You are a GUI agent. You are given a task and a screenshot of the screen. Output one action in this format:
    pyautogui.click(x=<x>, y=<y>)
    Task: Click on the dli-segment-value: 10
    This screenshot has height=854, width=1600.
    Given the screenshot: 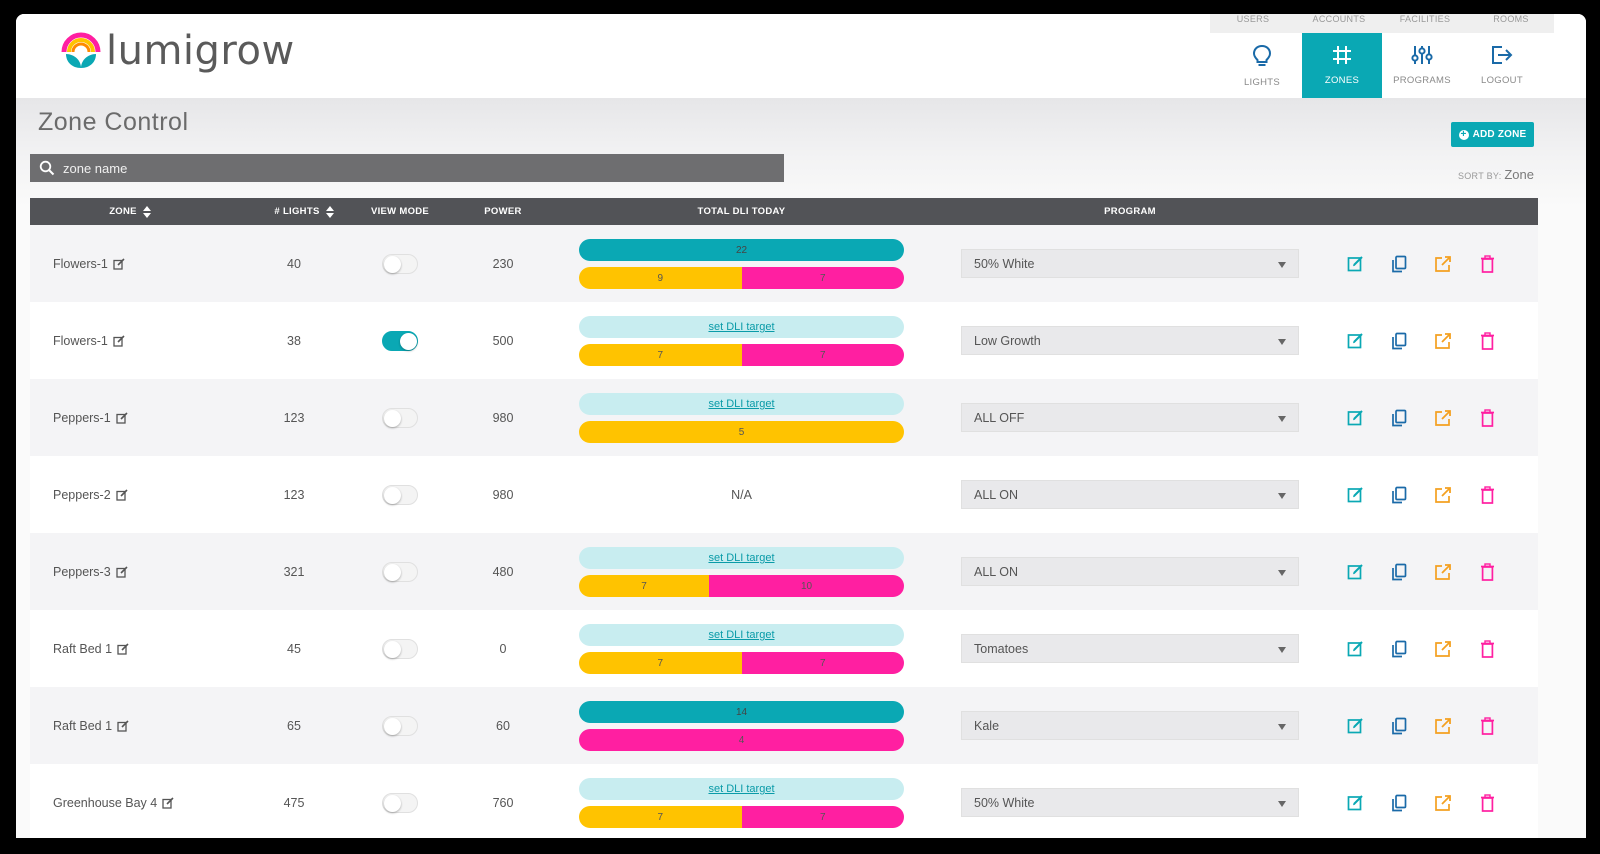 What is the action you would take?
    pyautogui.click(x=806, y=586)
    